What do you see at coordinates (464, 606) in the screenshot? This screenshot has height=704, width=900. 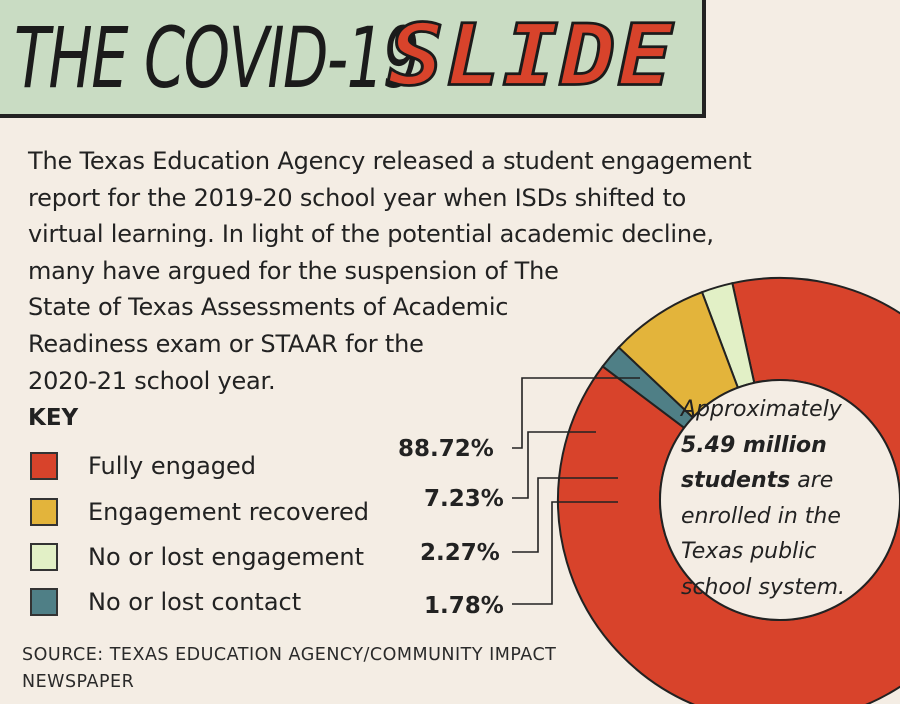 I see `value-label-no-or-lost-contact: 1.78%` at bounding box center [464, 606].